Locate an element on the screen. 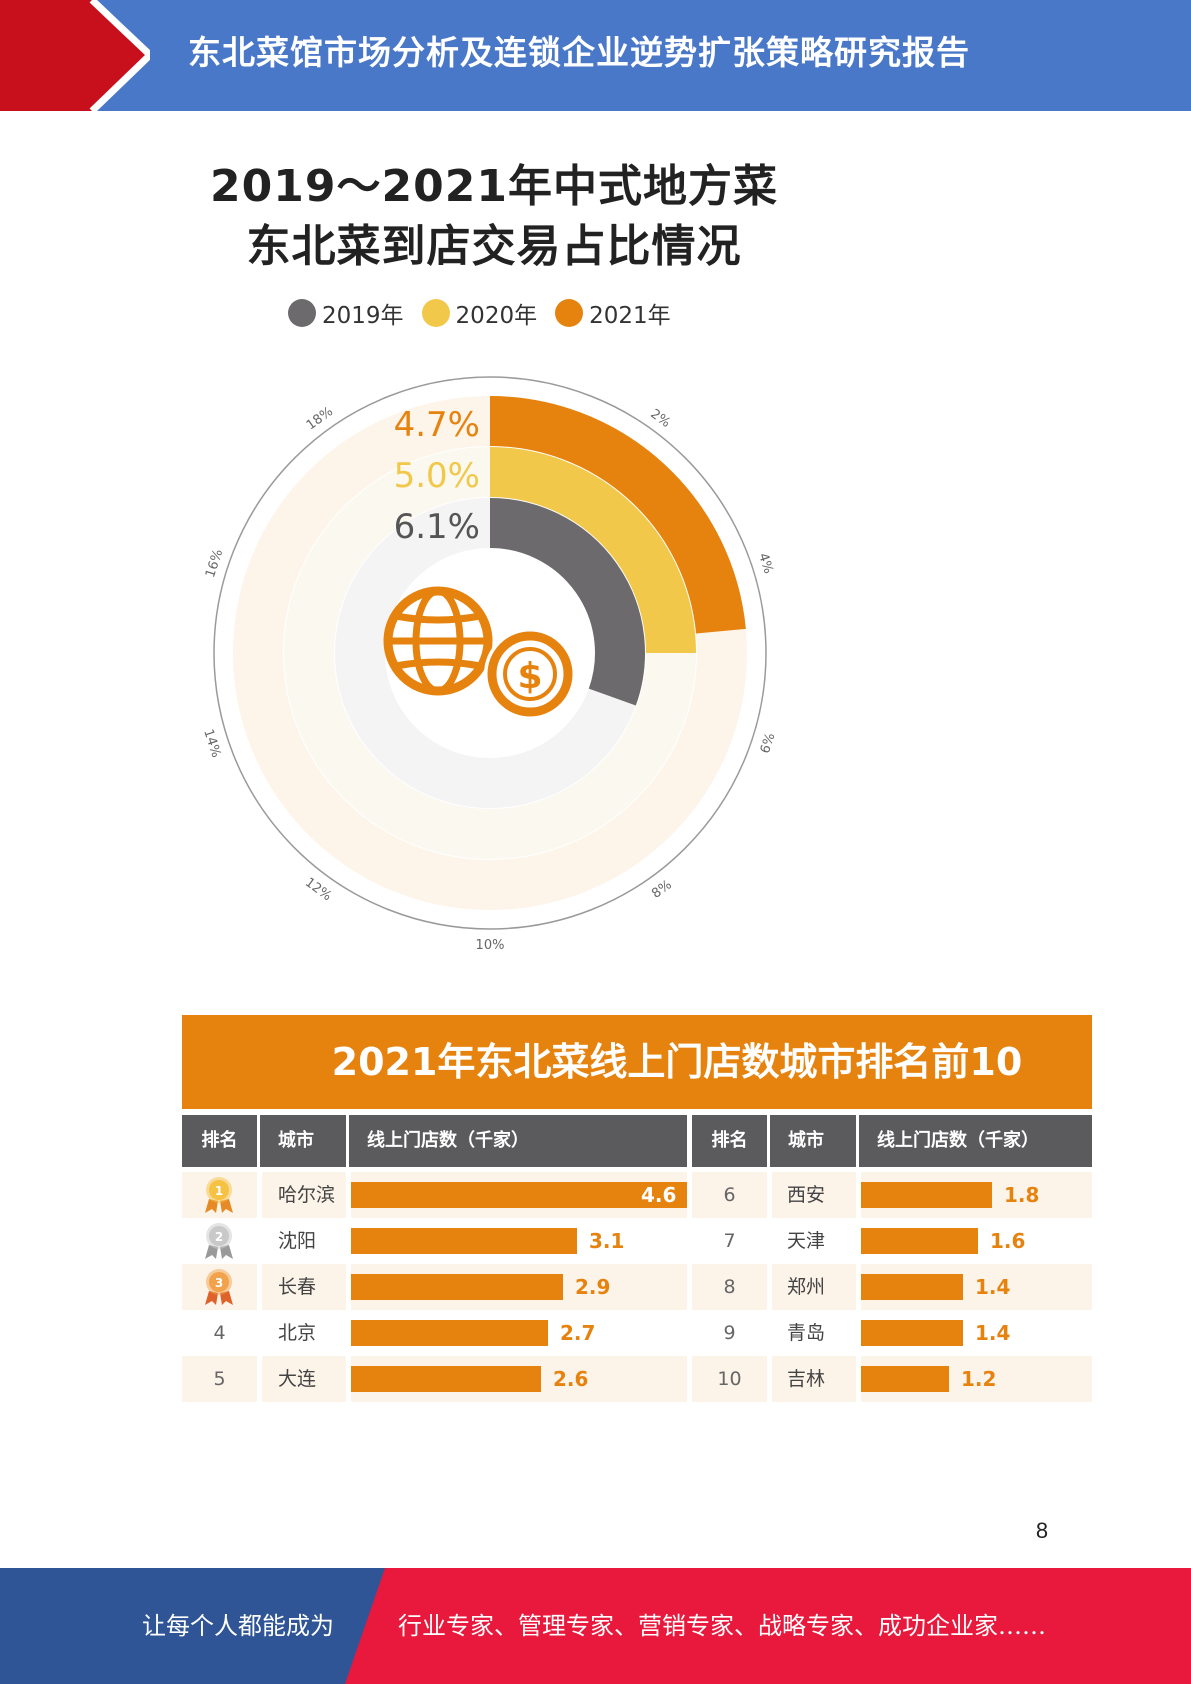 Image resolution: width=1191 pixels, height=1684 pixels. store-count-label: 2.9 is located at coordinates (593, 1287).